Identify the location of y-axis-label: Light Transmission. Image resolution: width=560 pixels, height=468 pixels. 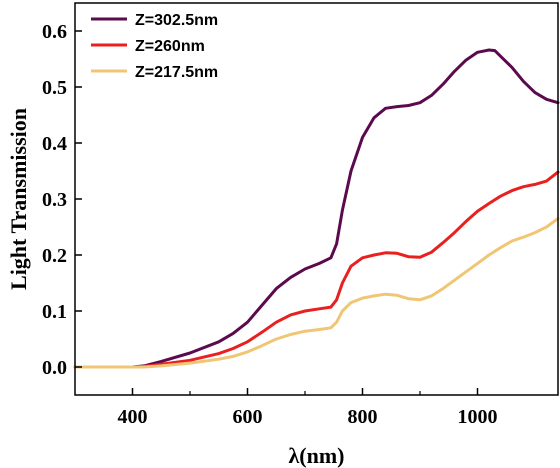
(18, 199).